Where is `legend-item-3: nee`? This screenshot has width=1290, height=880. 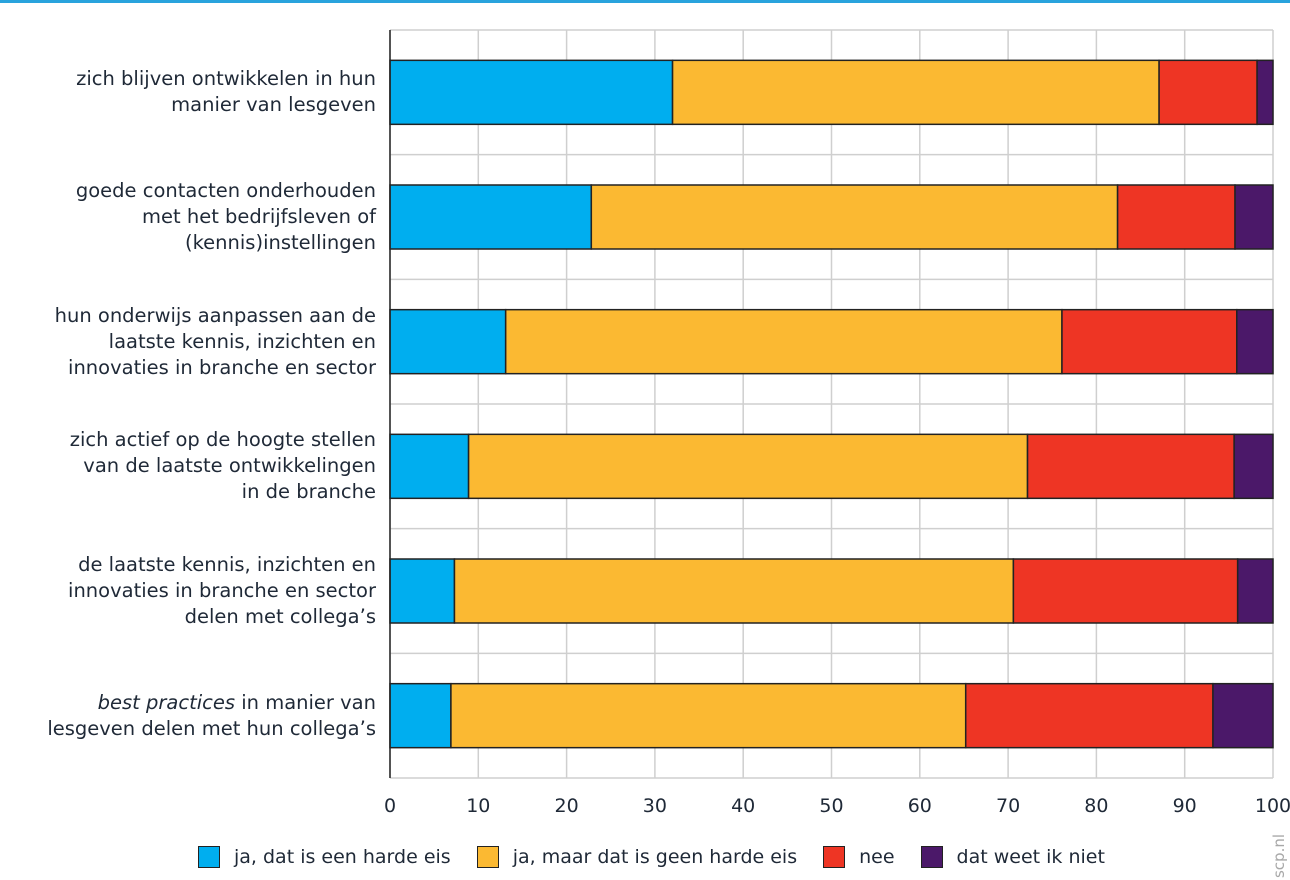 legend-item-3: nee is located at coordinates (859, 857).